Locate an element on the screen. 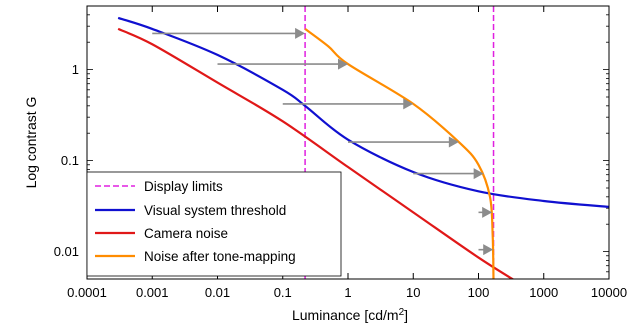 The height and width of the screenshot is (329, 643). x-tick-label: 1 is located at coordinates (347, 292).